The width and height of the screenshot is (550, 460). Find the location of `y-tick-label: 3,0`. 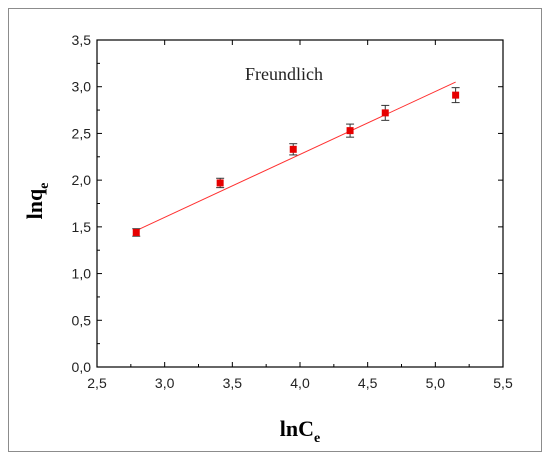

y-tick-label: 3,0 is located at coordinates (82, 87).